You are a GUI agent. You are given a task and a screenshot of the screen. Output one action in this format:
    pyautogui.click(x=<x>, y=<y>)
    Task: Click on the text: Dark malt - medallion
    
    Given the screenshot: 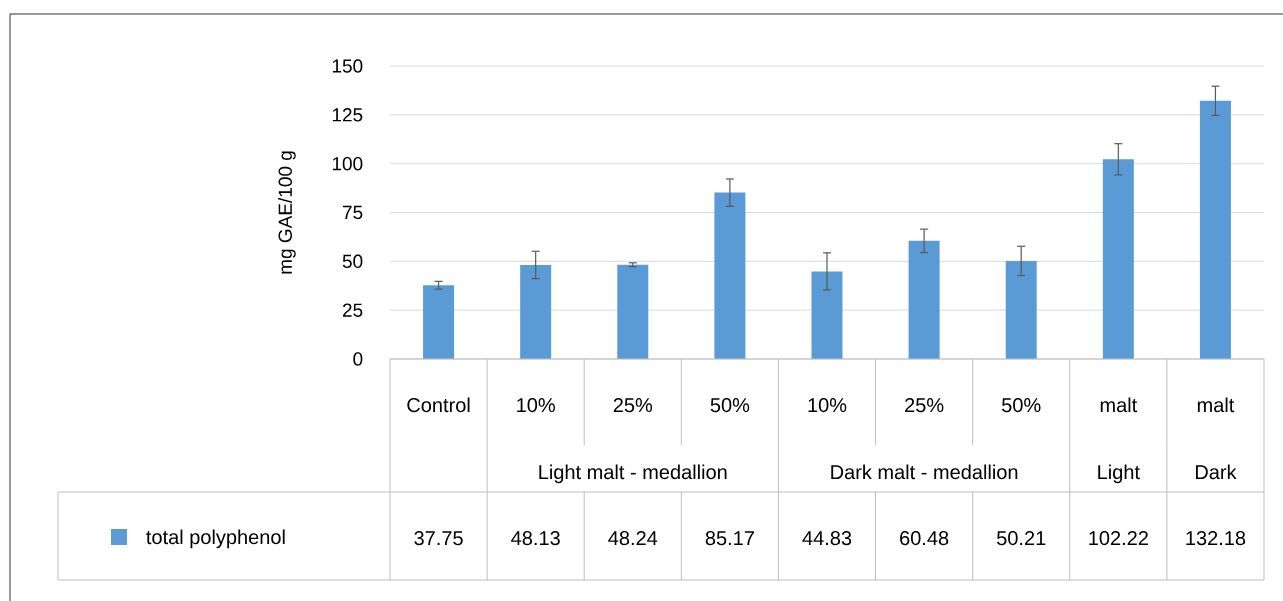 What is the action you would take?
    pyautogui.click(x=924, y=472)
    